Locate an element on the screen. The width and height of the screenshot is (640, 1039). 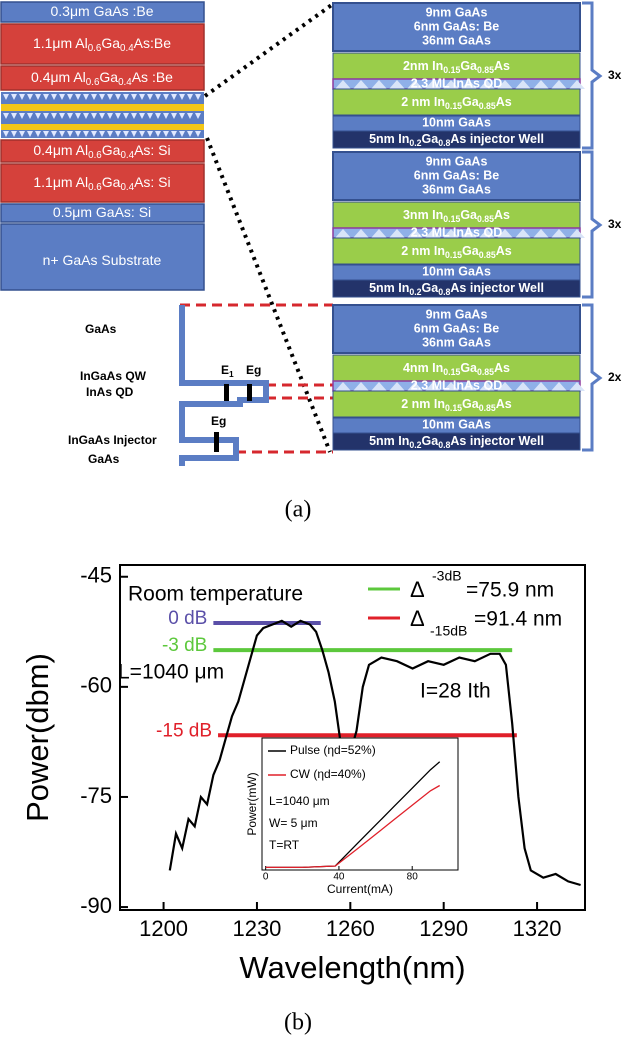
y-tick-label: -45 is located at coordinates (96, 575).